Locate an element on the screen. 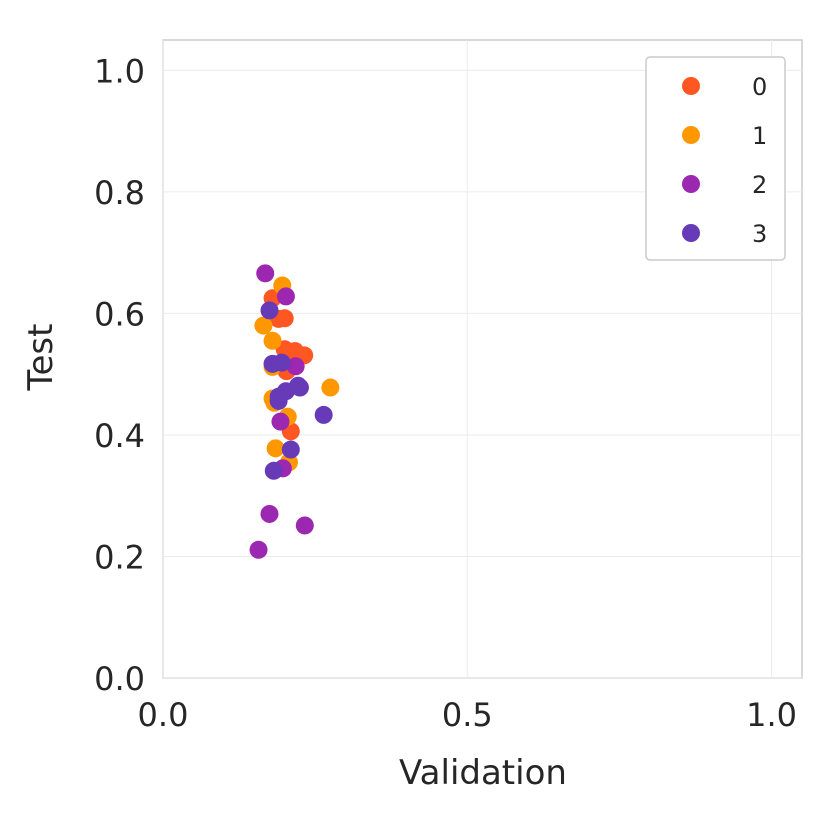 Image resolution: width=832 pixels, height=832 pixels. legend-item-1: 1 is located at coordinates (724, 136).